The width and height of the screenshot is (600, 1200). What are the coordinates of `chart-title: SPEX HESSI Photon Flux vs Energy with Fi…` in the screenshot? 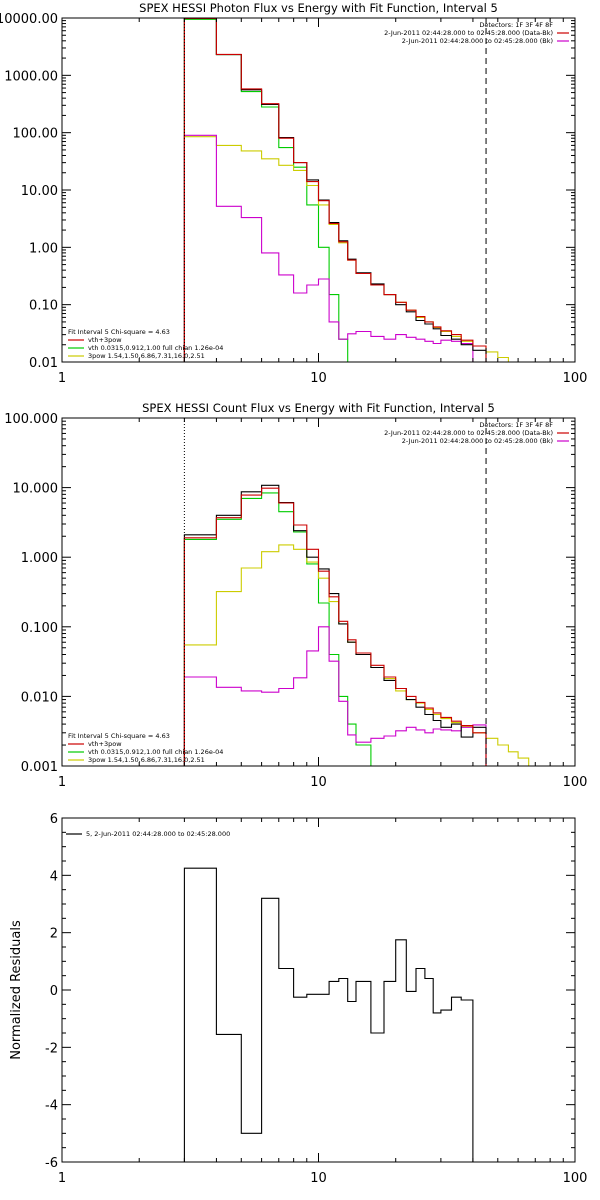 It's located at (318, 8).